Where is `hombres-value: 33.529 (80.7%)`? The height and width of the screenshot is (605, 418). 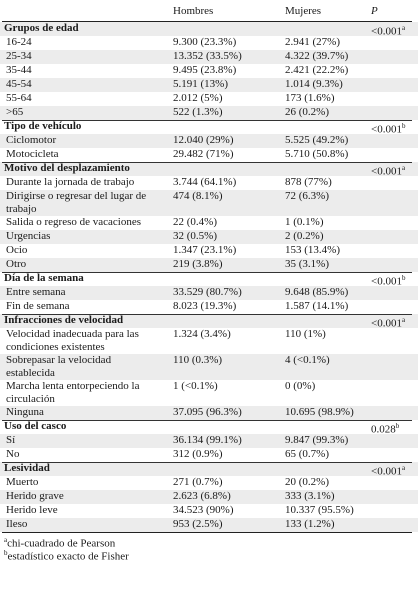 hombres-value: 33.529 (80.7%) is located at coordinates (207, 292).